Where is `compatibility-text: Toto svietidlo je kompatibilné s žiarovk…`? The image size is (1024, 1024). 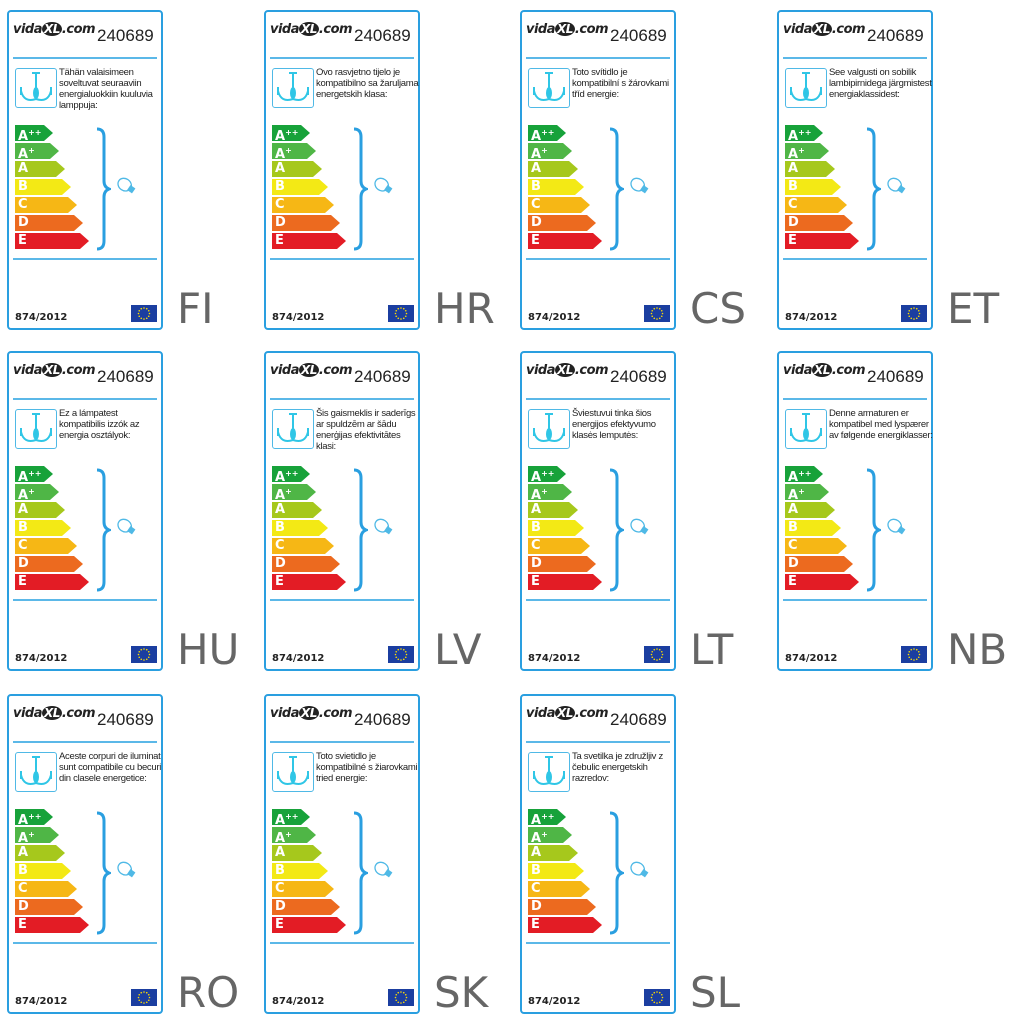 compatibility-text: Toto svietidlo je kompatibilné s žiarovk… is located at coordinates (367, 767).